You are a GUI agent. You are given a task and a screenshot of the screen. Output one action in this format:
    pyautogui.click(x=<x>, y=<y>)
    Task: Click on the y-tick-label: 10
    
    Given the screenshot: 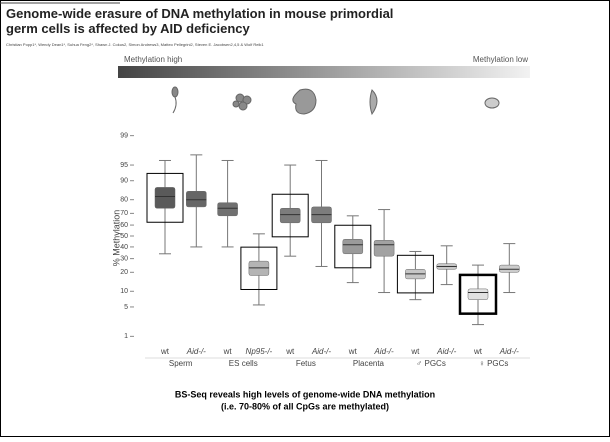 What is the action you would take?
    pyautogui.click(x=124, y=291)
    